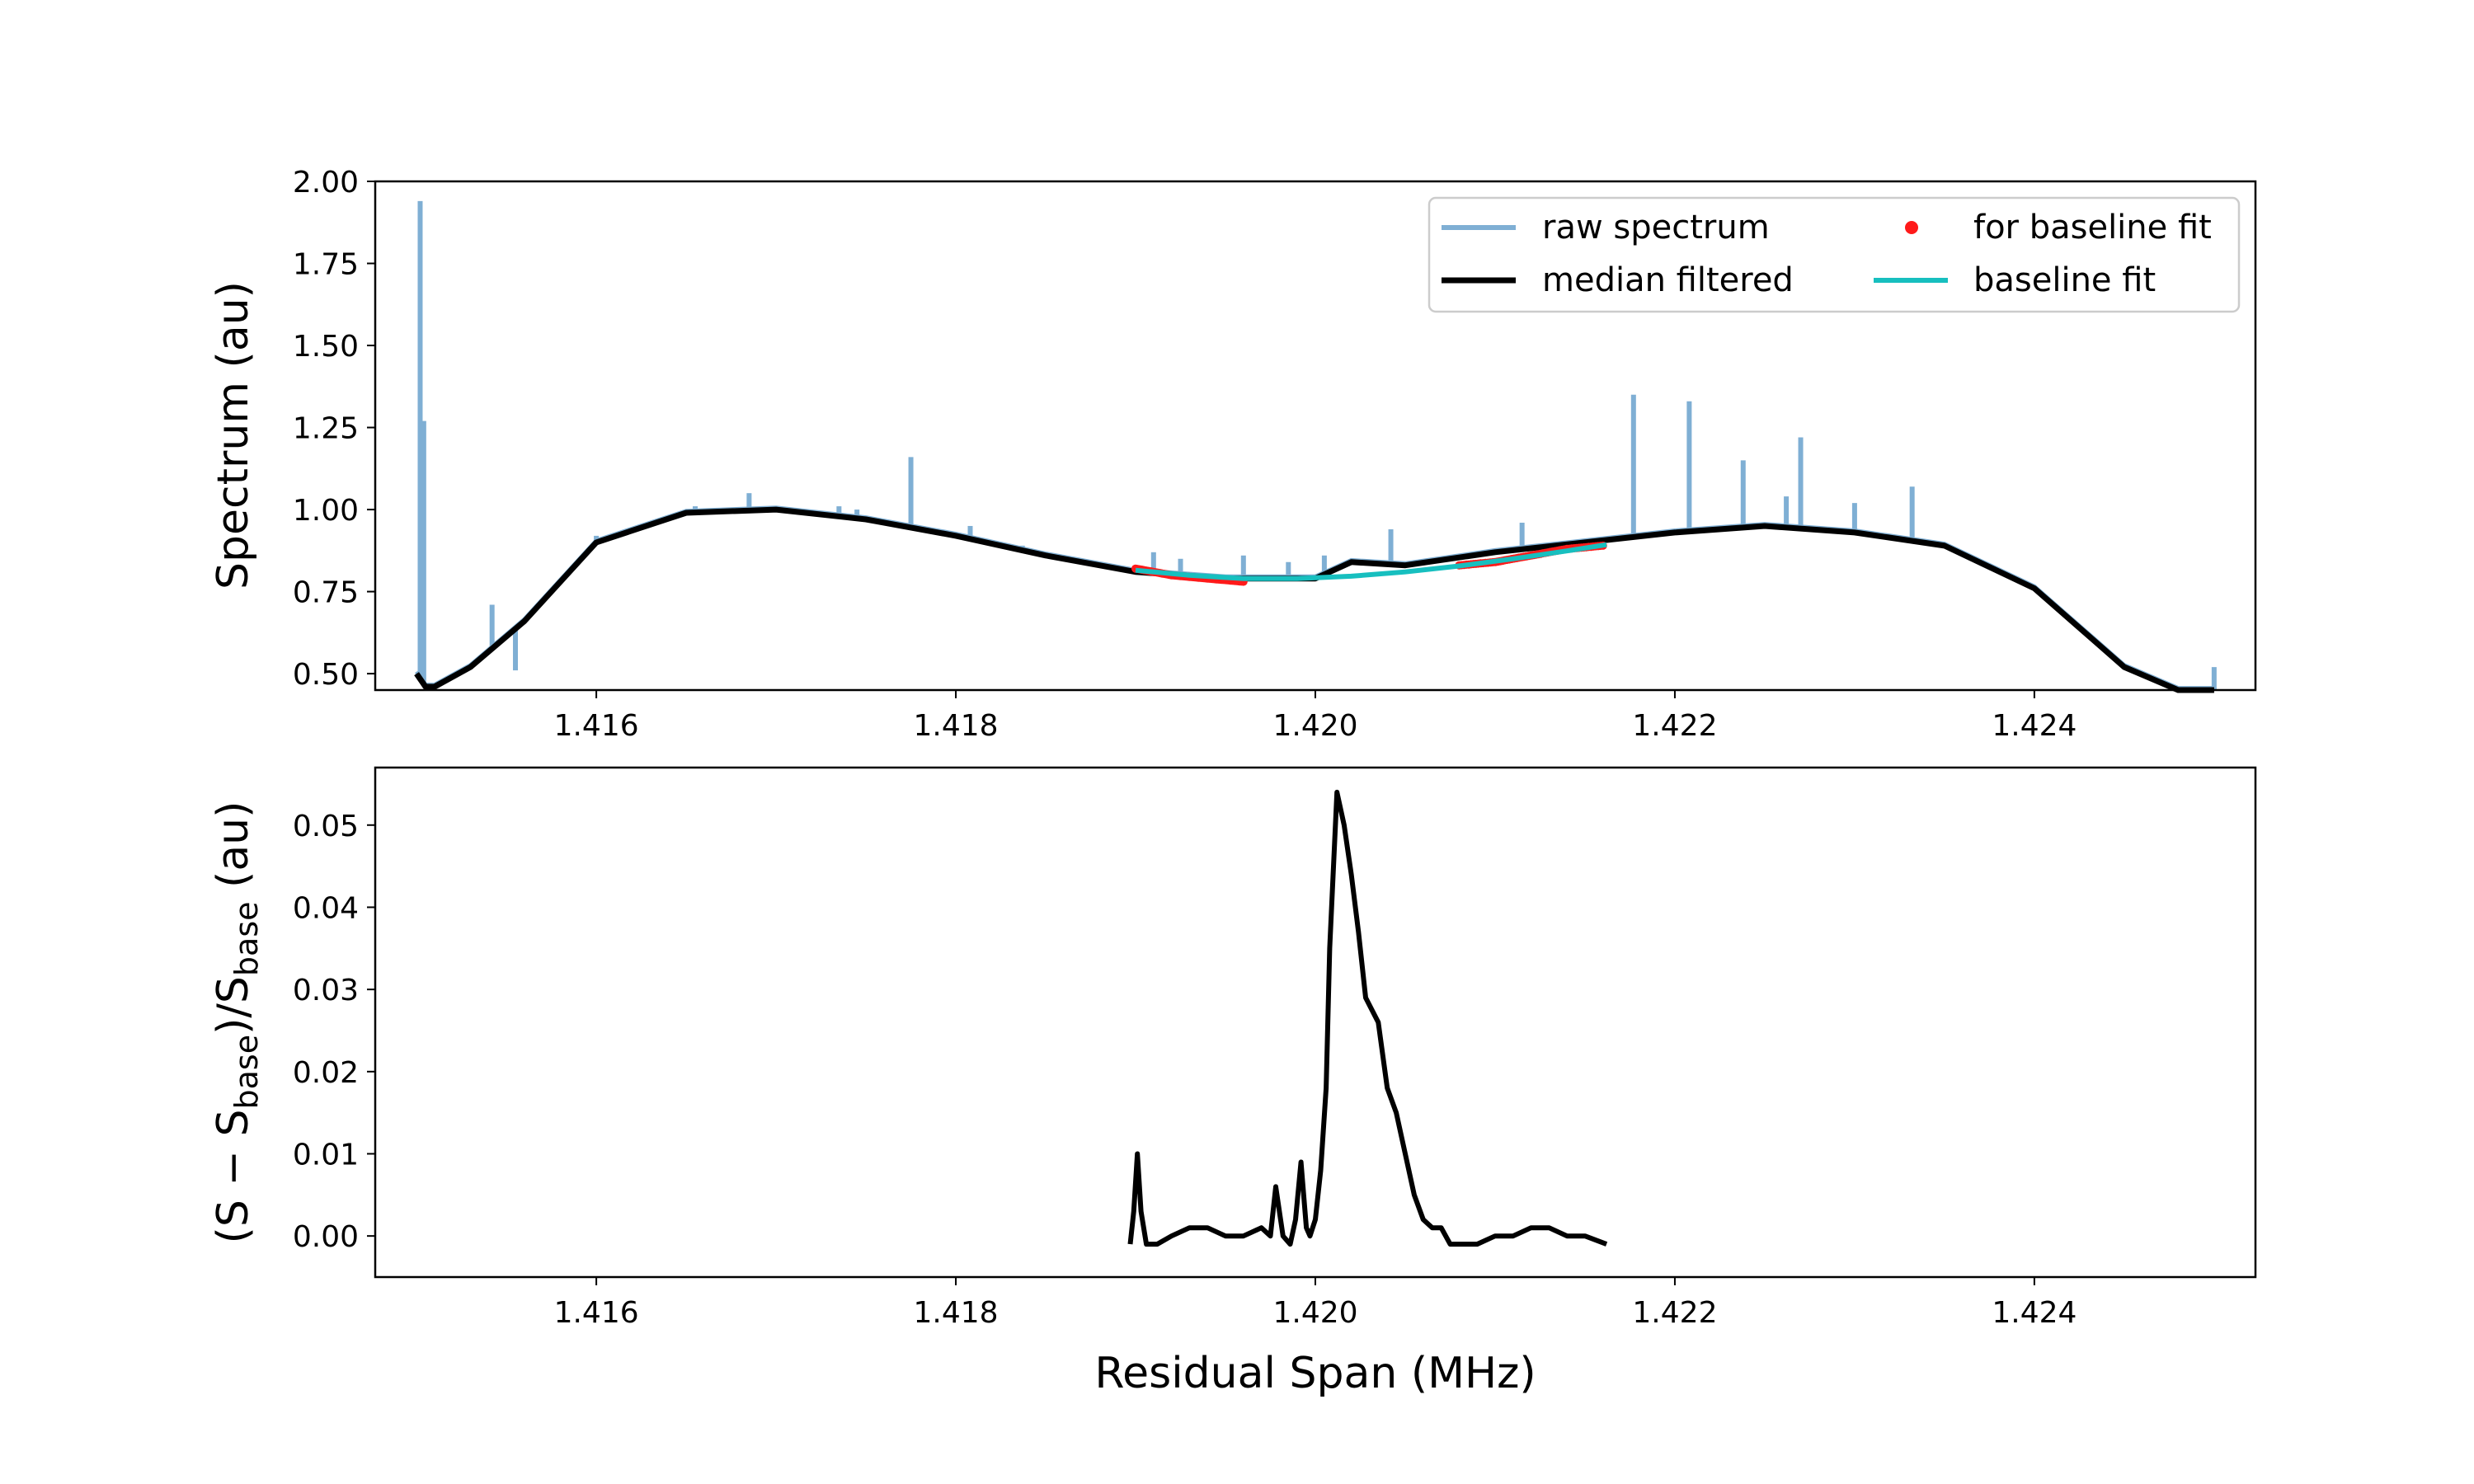  I want to click on legend-raw-spectrum: raw spectrum, so click(1656, 228).